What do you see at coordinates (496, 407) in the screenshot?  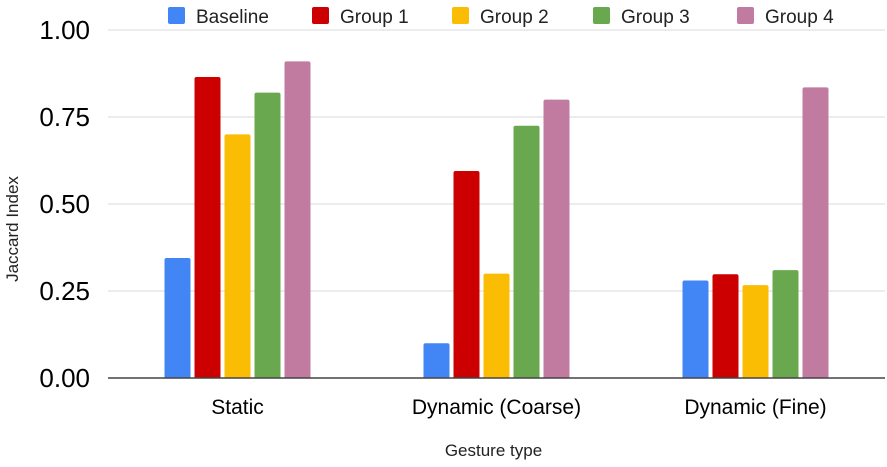 I see `x-category-label: Dynamic (Coarse)` at bounding box center [496, 407].